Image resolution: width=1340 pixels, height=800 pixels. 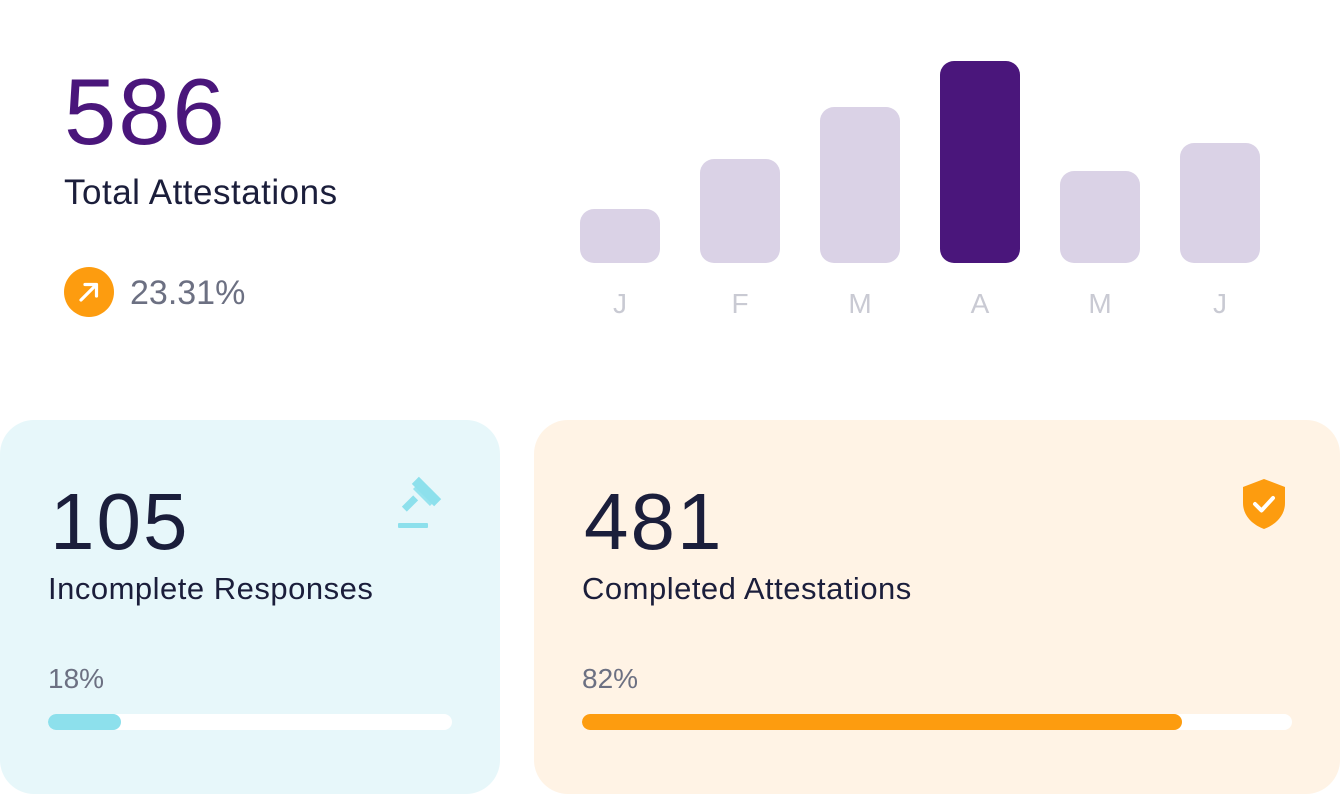 What do you see at coordinates (610, 678) in the screenshot?
I see `completed-attestations-percentage: 82%` at bounding box center [610, 678].